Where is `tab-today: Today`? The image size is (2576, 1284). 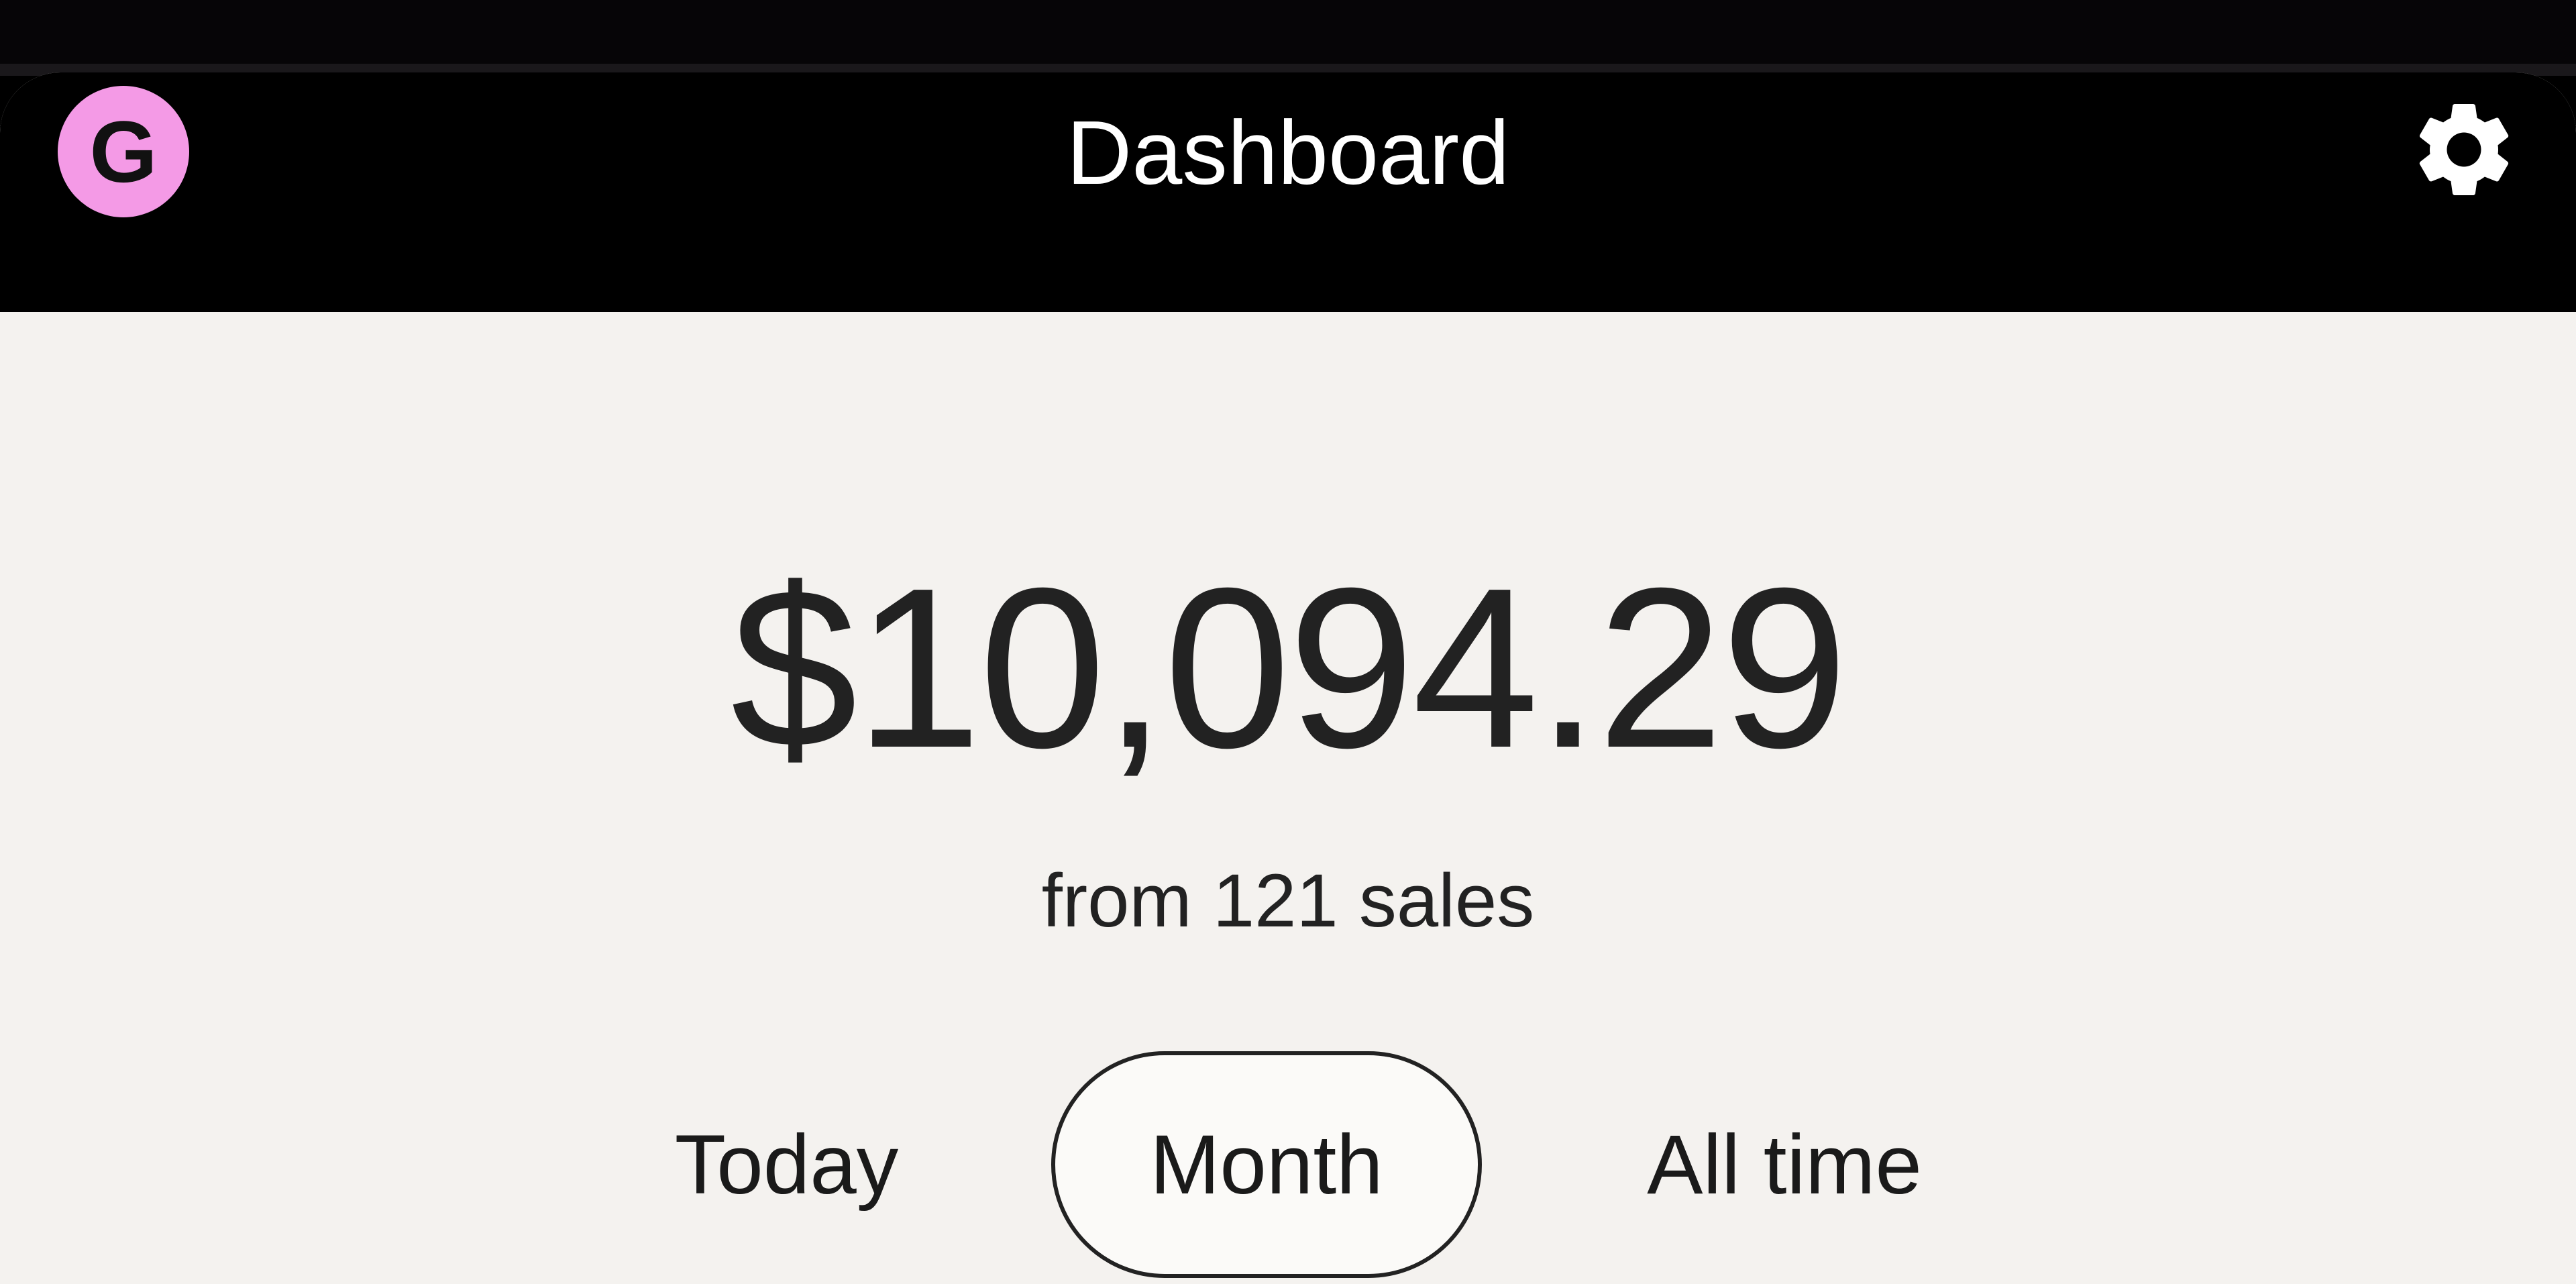
tab-today: Today is located at coordinates (786, 1164).